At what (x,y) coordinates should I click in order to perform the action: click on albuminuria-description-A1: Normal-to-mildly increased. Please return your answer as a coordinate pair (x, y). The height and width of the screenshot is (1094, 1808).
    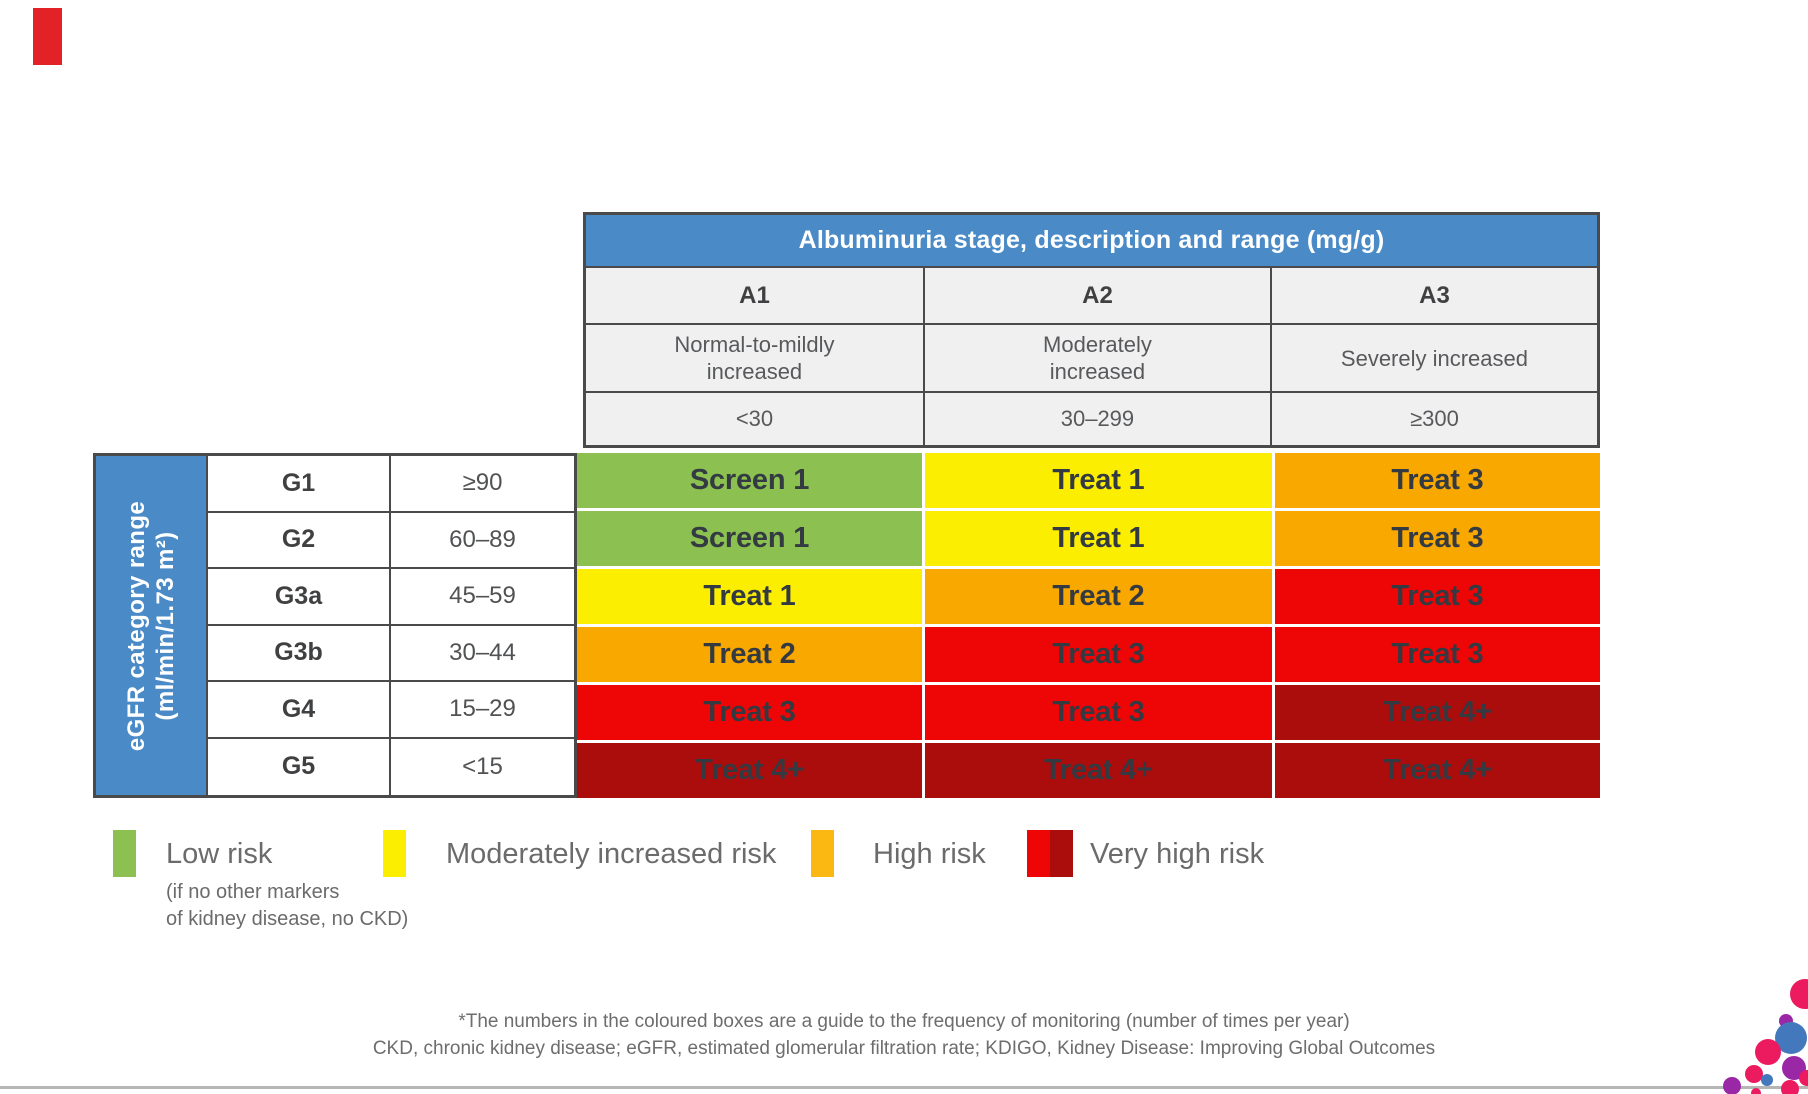
    Looking at the image, I should click on (755, 359).